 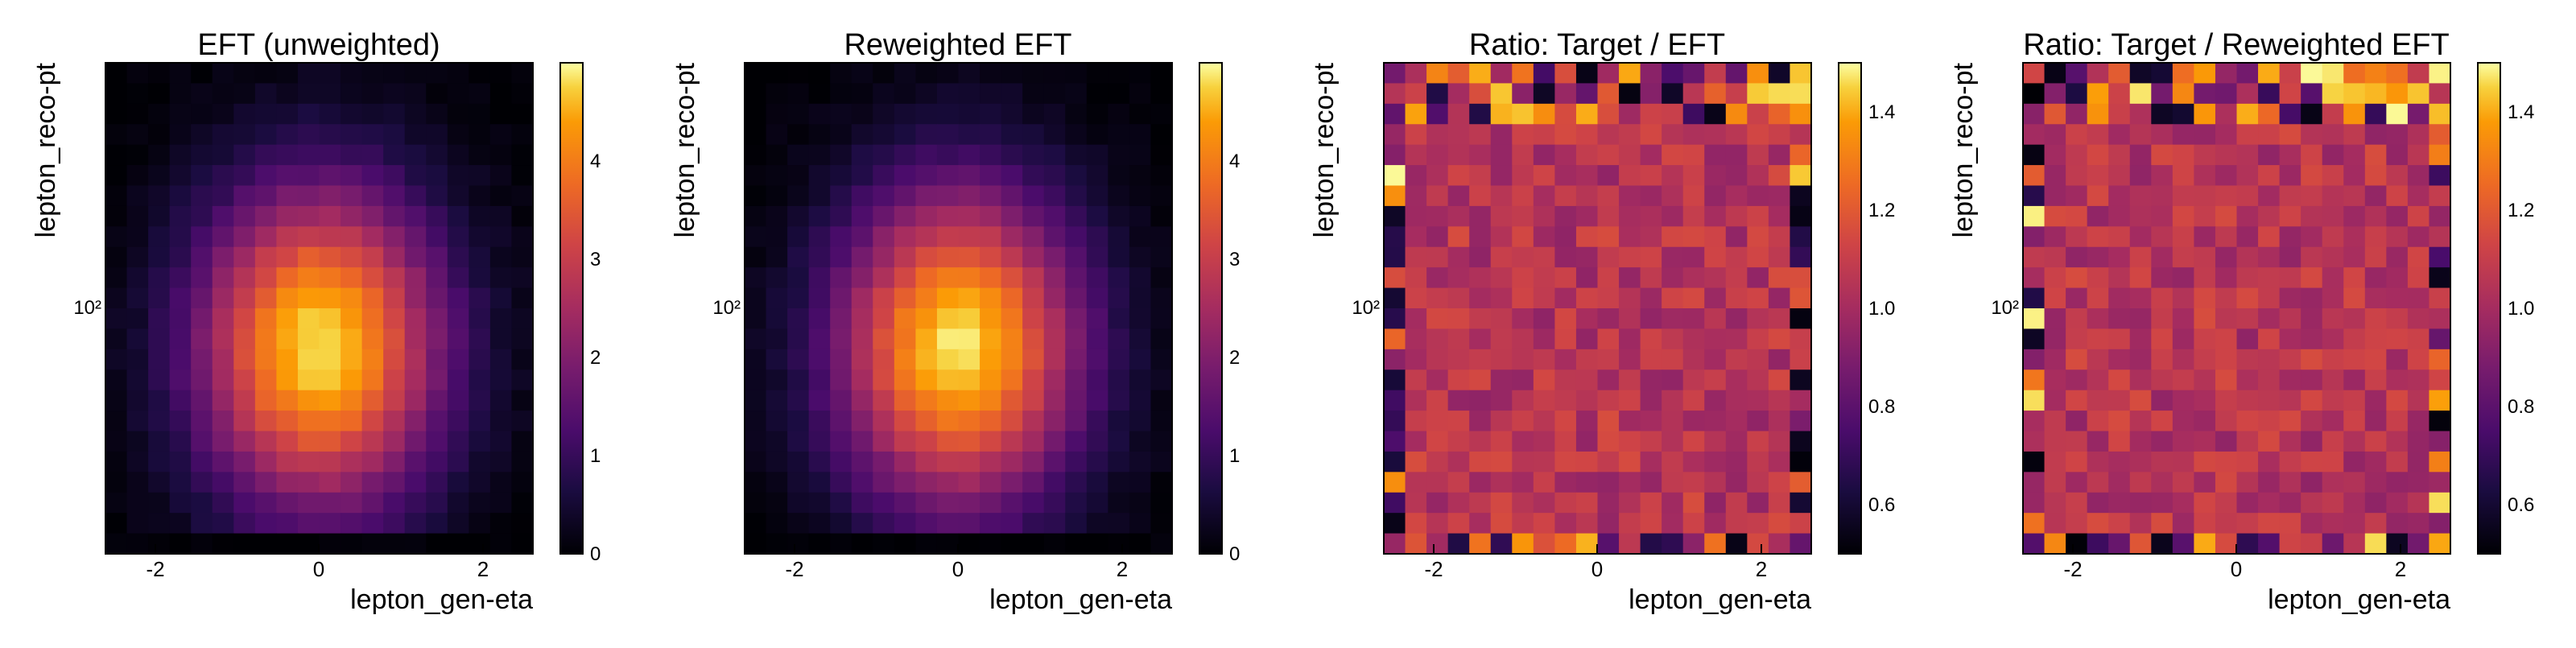 I want to click on x-axis-label: lepton_gen-eta, so click(x=442, y=600).